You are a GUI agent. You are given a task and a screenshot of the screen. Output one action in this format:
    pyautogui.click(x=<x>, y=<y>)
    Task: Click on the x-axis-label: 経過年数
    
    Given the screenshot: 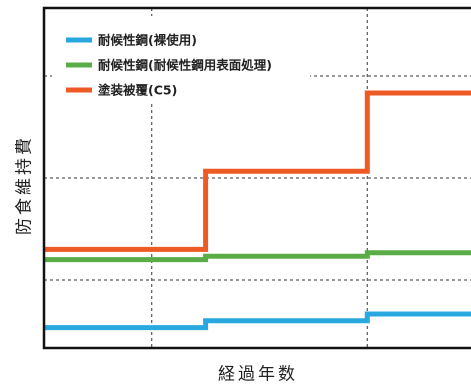 What is the action you would take?
    pyautogui.click(x=258, y=374)
    